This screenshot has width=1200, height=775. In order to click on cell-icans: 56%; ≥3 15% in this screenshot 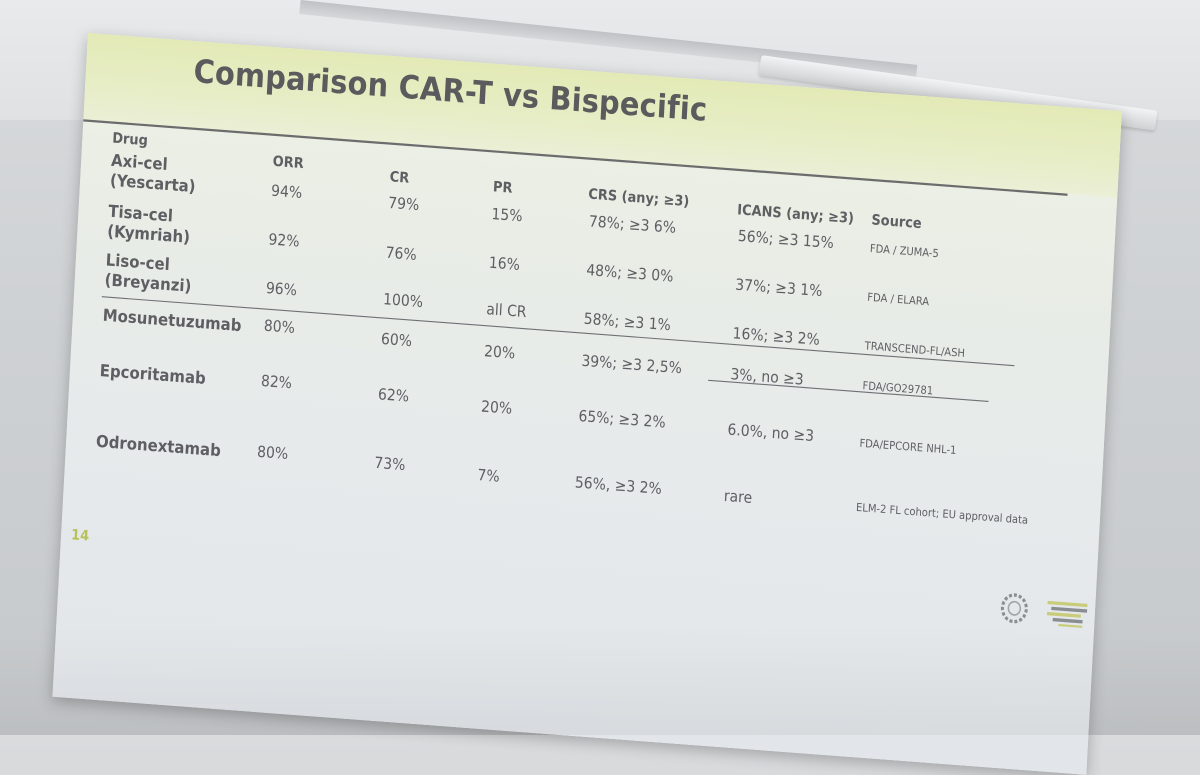, I will do `click(786, 240)`.